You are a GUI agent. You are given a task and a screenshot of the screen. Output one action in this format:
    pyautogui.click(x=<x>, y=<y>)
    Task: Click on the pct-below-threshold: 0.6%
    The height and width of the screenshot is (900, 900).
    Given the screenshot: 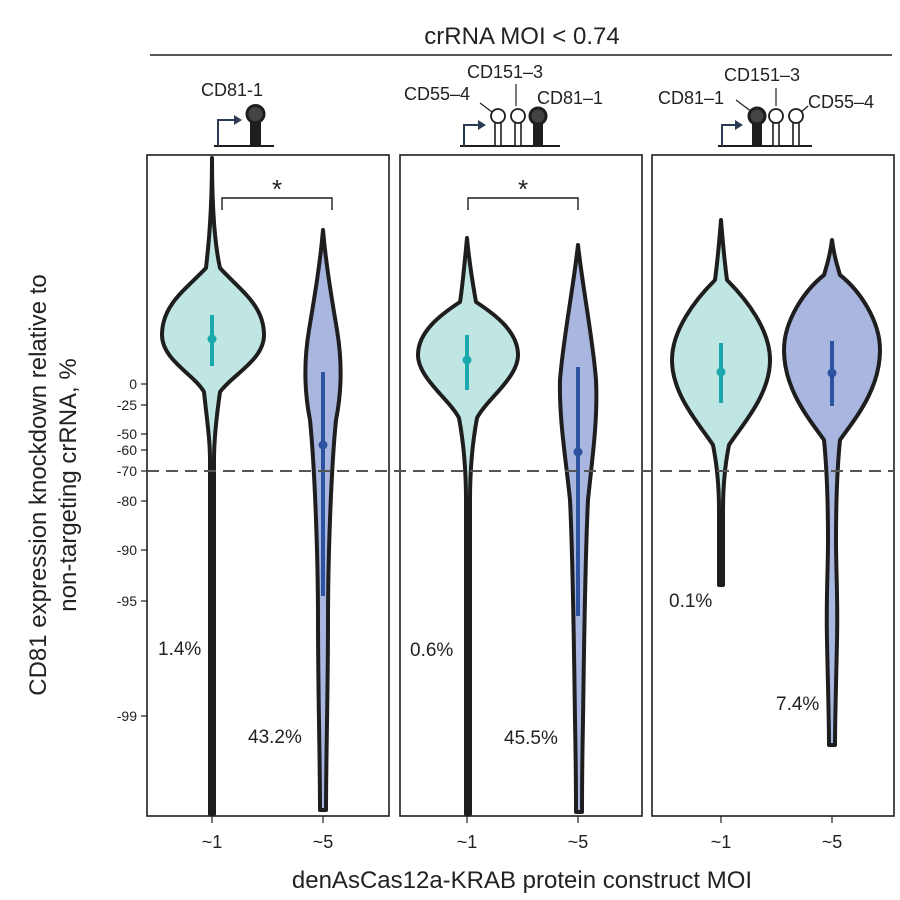 What is the action you would take?
    pyautogui.click(x=431, y=650)
    